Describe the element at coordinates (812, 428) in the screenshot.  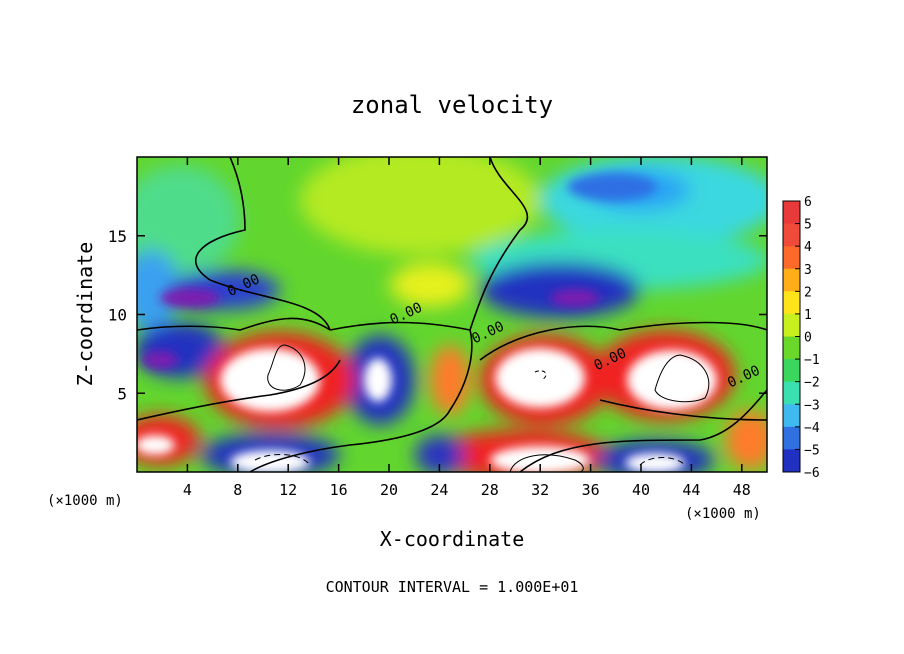
I see `colorbar-tick-label: −4` at that location.